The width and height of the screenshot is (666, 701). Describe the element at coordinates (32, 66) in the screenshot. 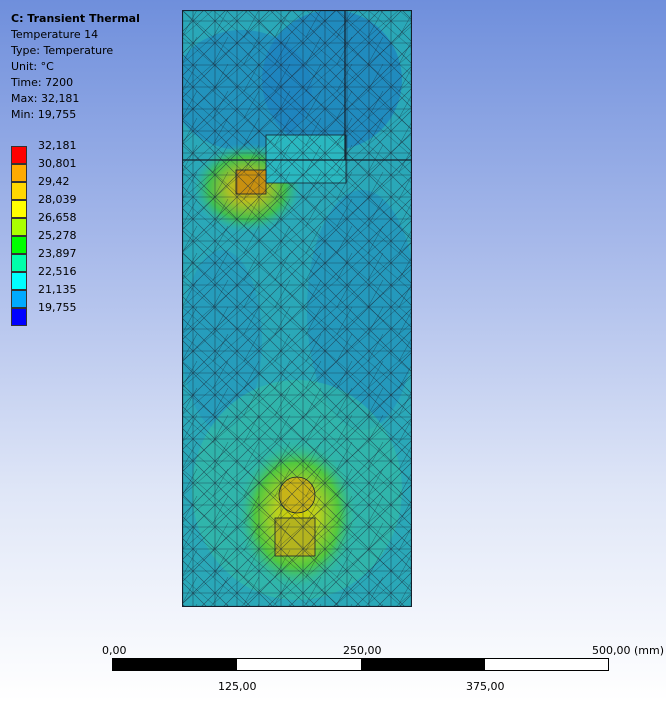

I see `result-unit: Unit: °C` at that location.